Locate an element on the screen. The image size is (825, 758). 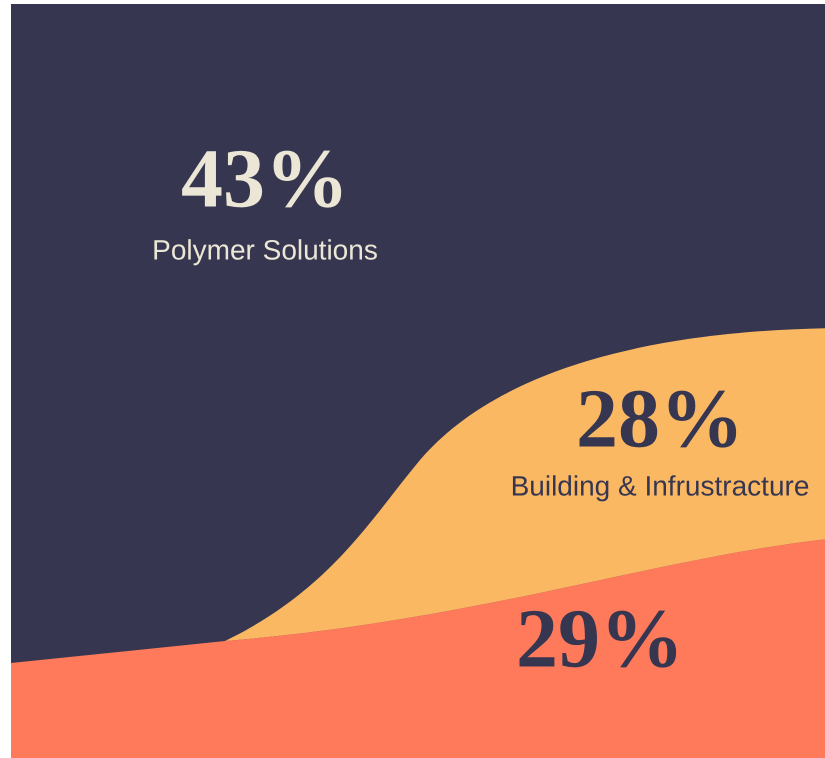
category-label: Building & Infrustracture is located at coordinates (660, 486).